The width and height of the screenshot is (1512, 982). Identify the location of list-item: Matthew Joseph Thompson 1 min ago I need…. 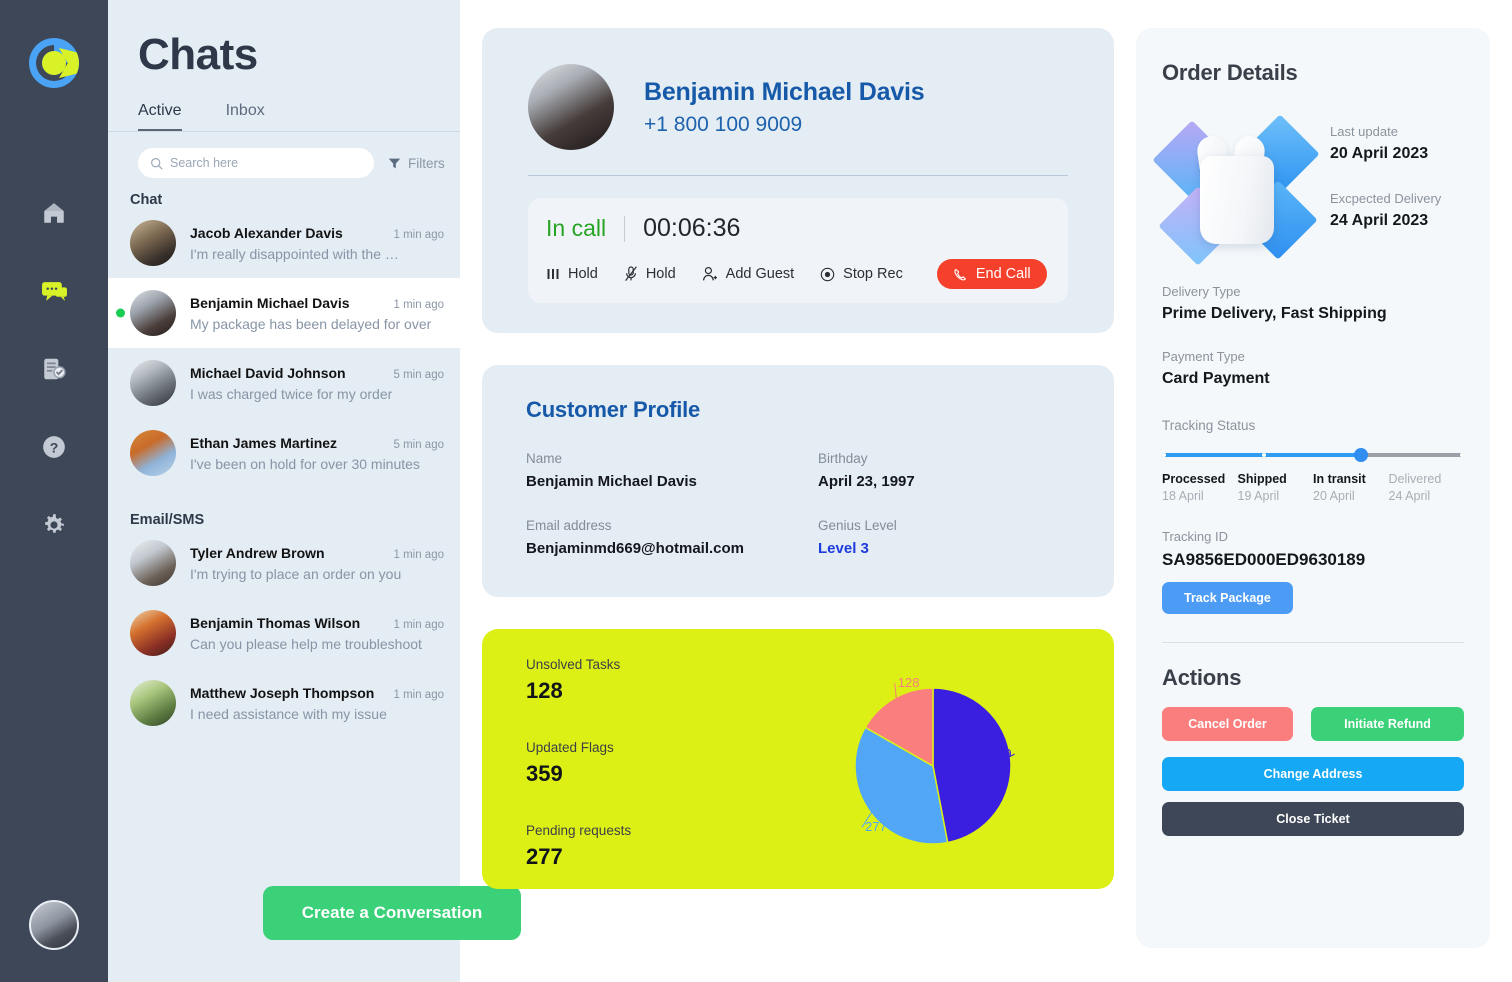
(284, 703).